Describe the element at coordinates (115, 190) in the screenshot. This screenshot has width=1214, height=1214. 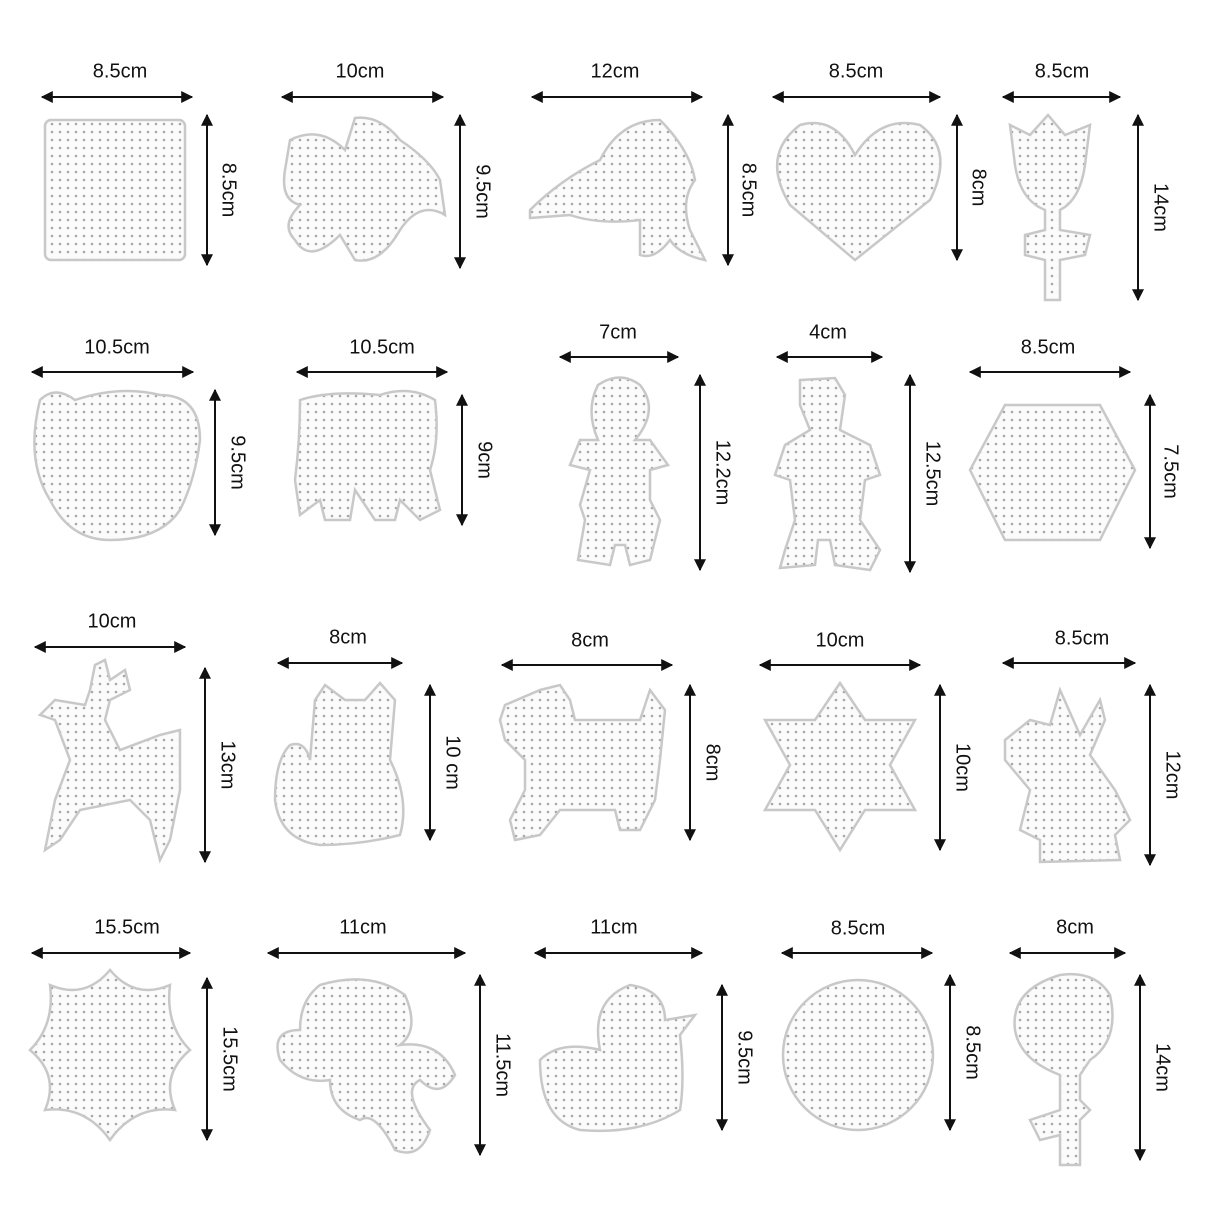
I see `square-board` at that location.